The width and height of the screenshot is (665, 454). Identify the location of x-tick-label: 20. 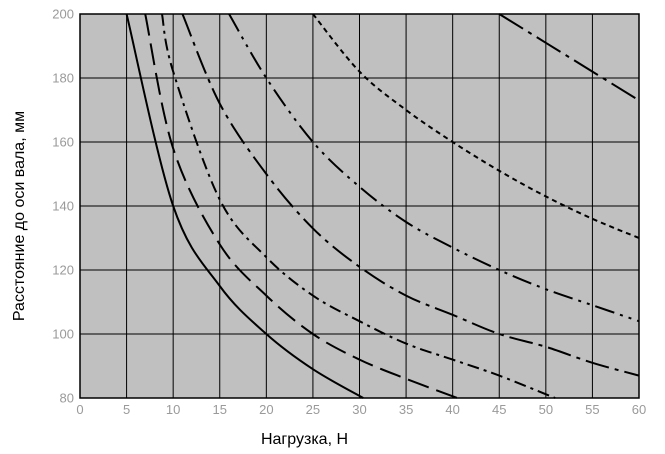
(266, 409).